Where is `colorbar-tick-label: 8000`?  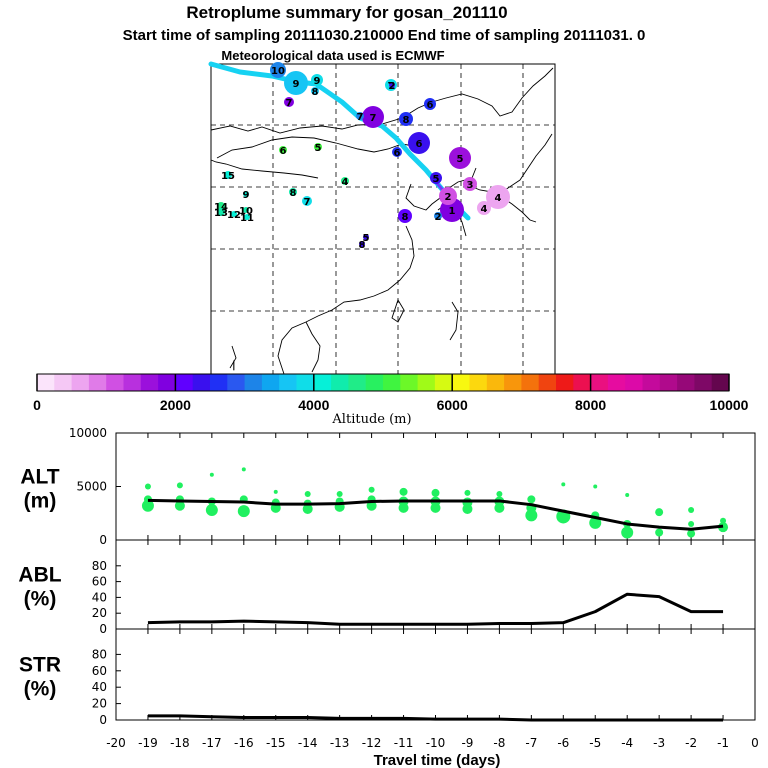
colorbar-tick-label: 8000 is located at coordinates (590, 405).